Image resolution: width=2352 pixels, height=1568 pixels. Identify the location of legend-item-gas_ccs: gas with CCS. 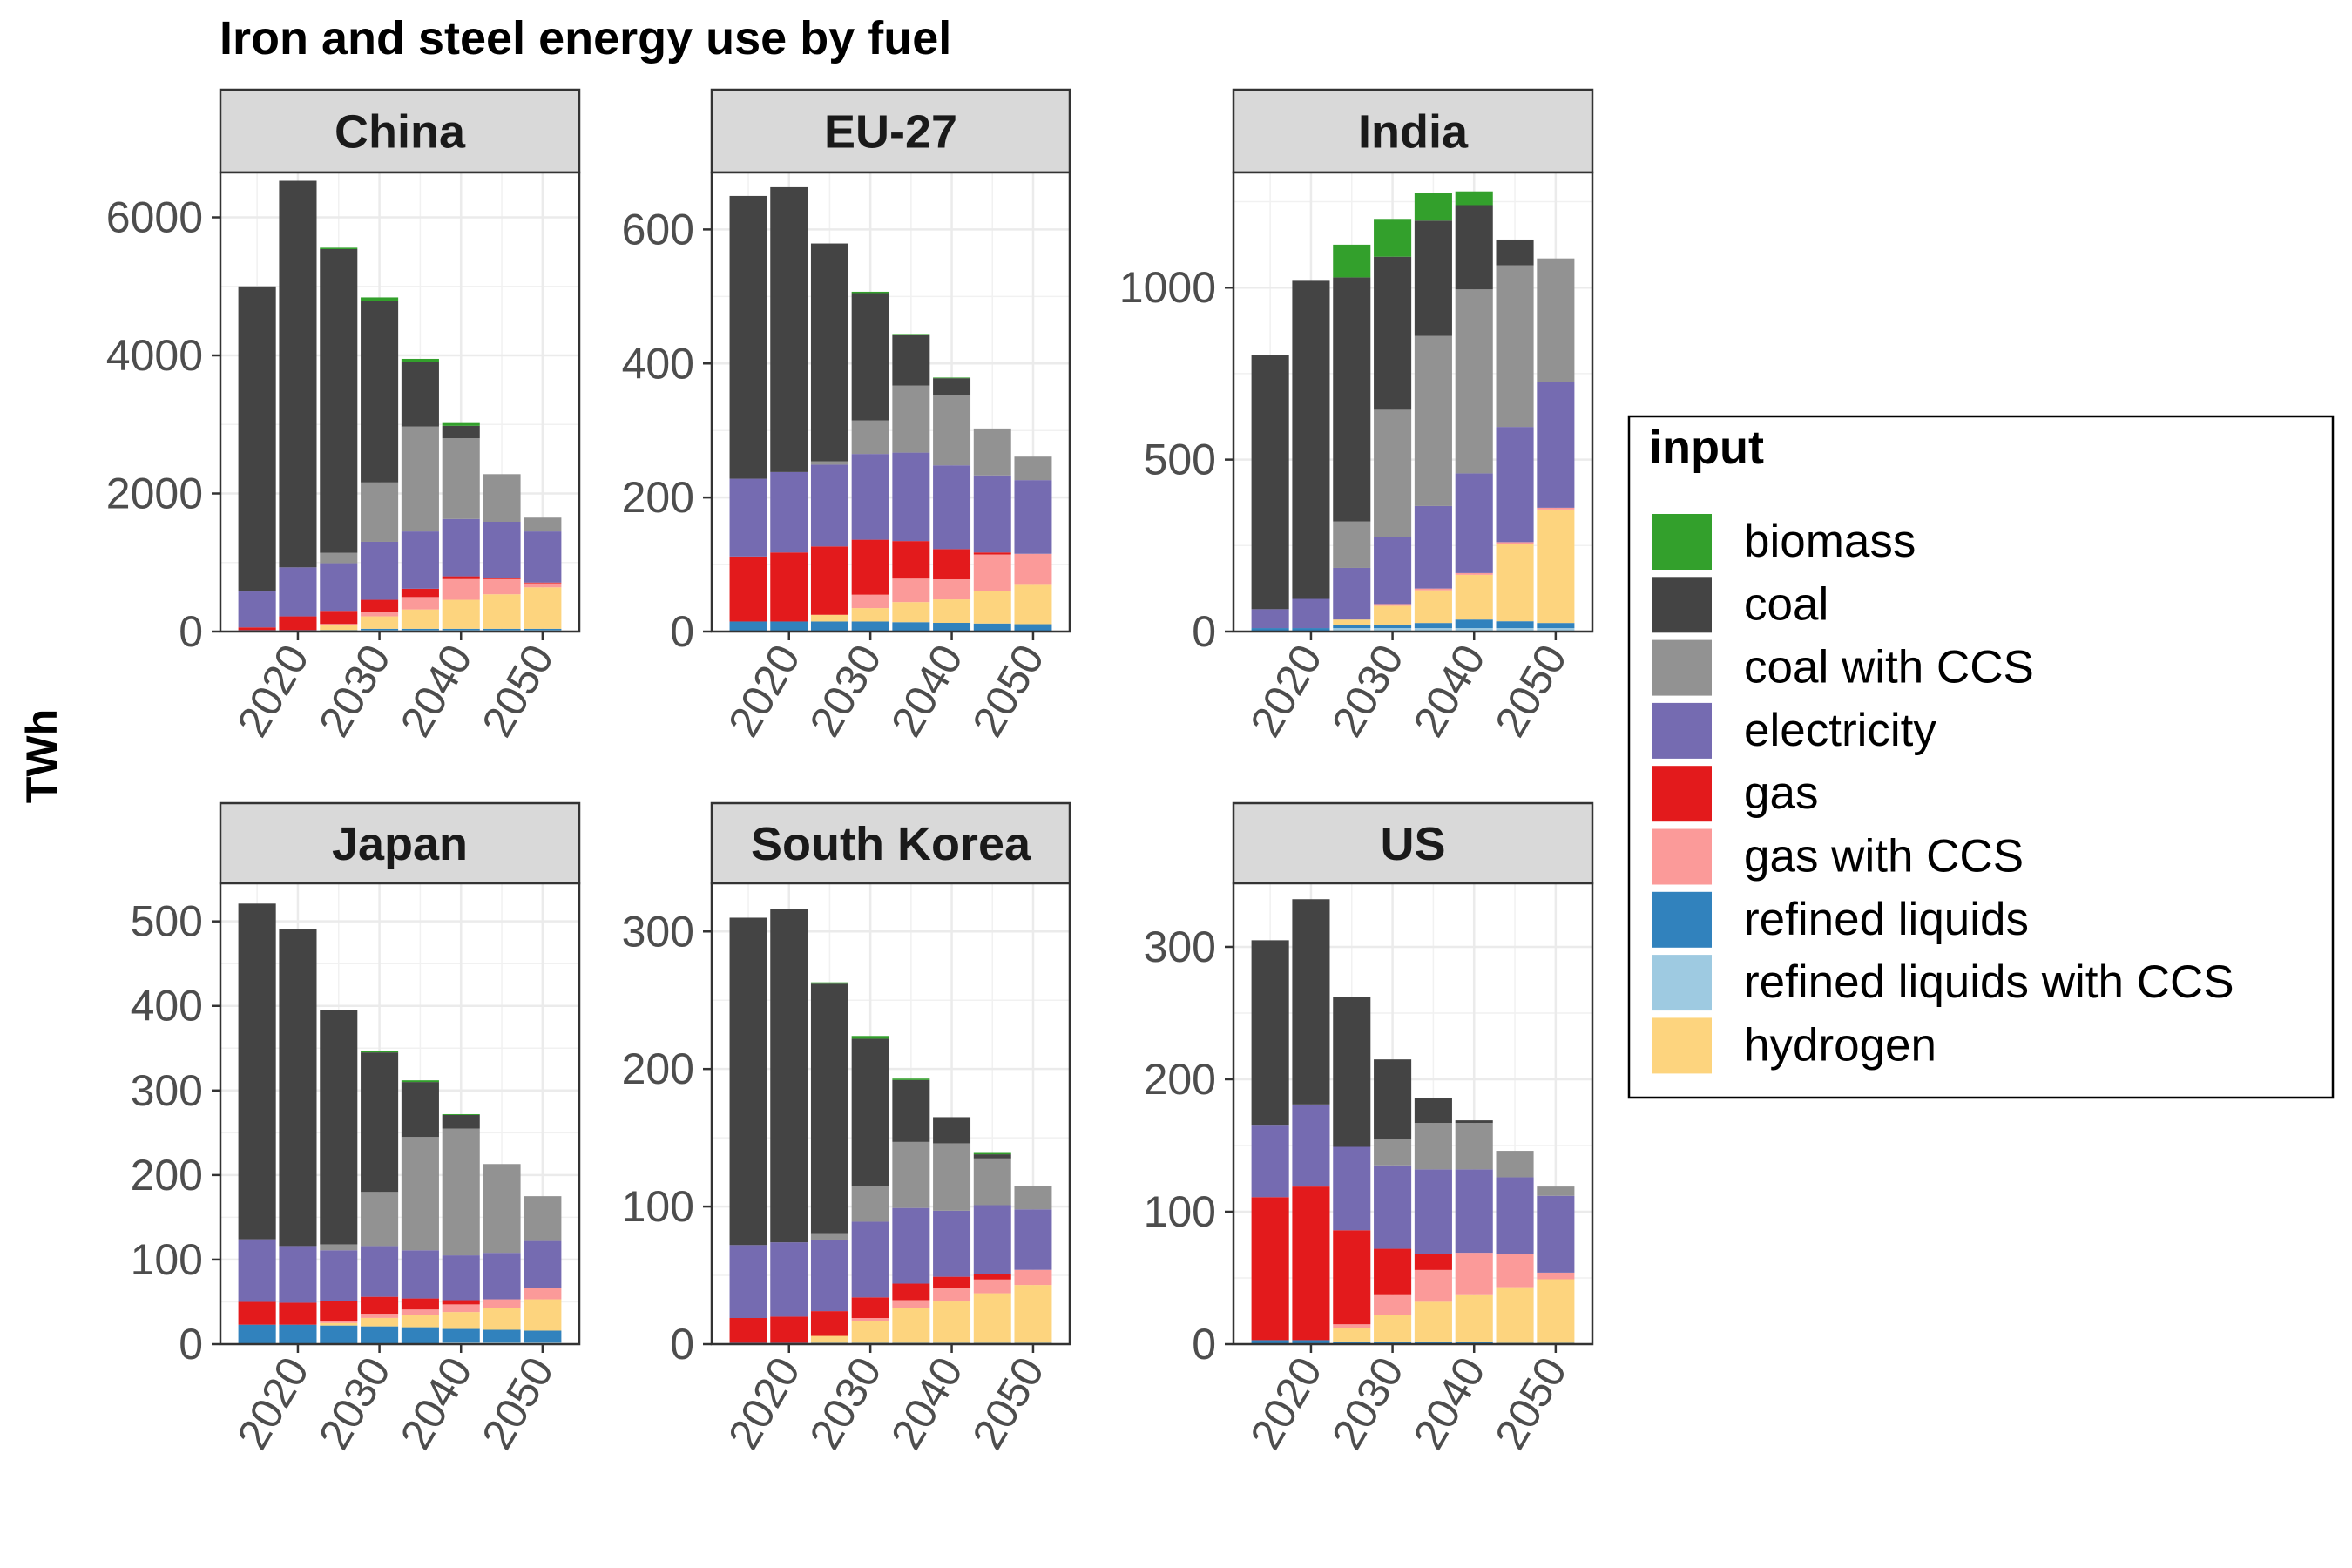
(1838, 856).